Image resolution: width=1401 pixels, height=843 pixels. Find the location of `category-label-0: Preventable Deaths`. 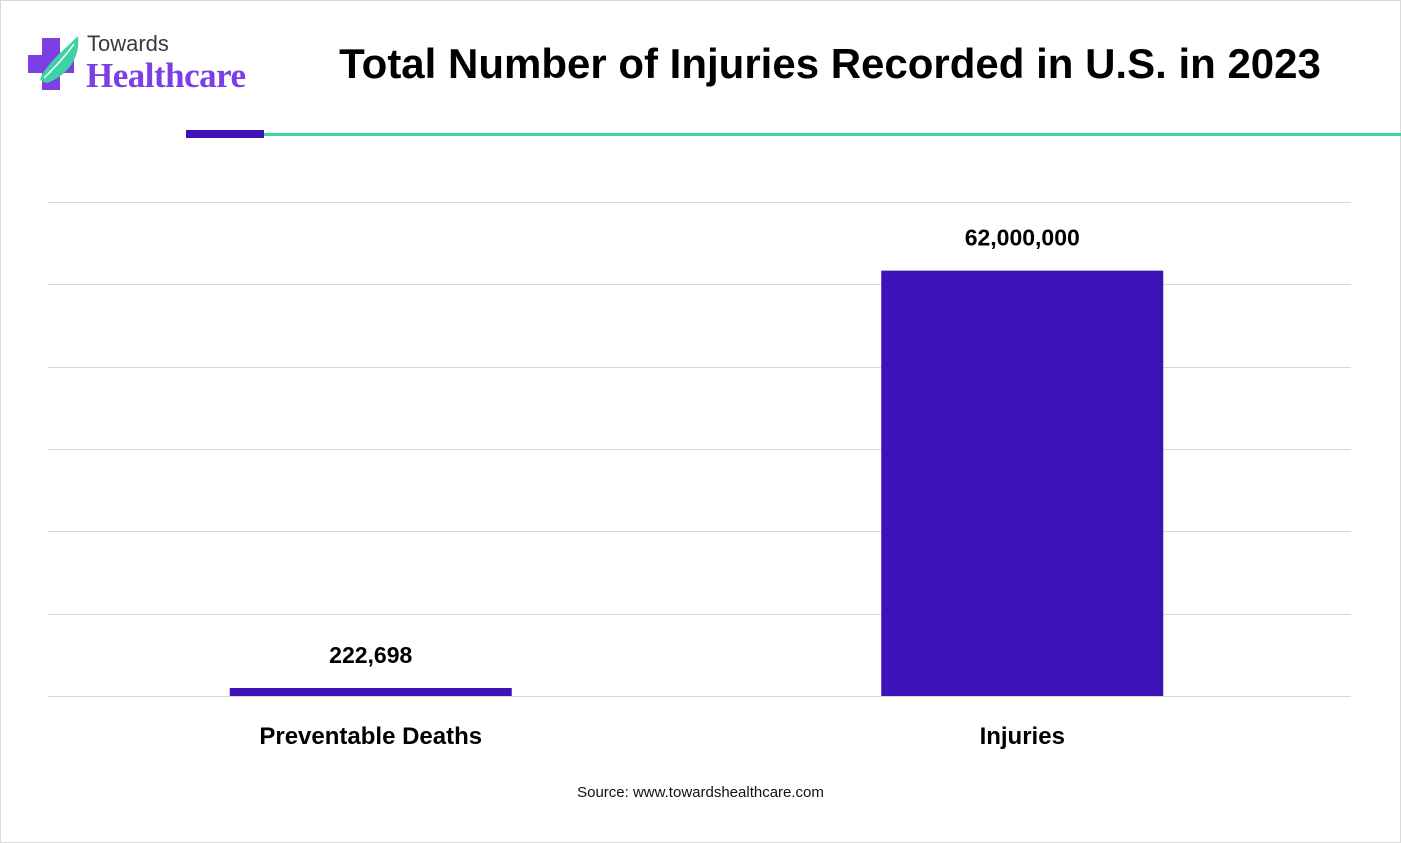

category-label-0: Preventable Deaths is located at coordinates (370, 736).